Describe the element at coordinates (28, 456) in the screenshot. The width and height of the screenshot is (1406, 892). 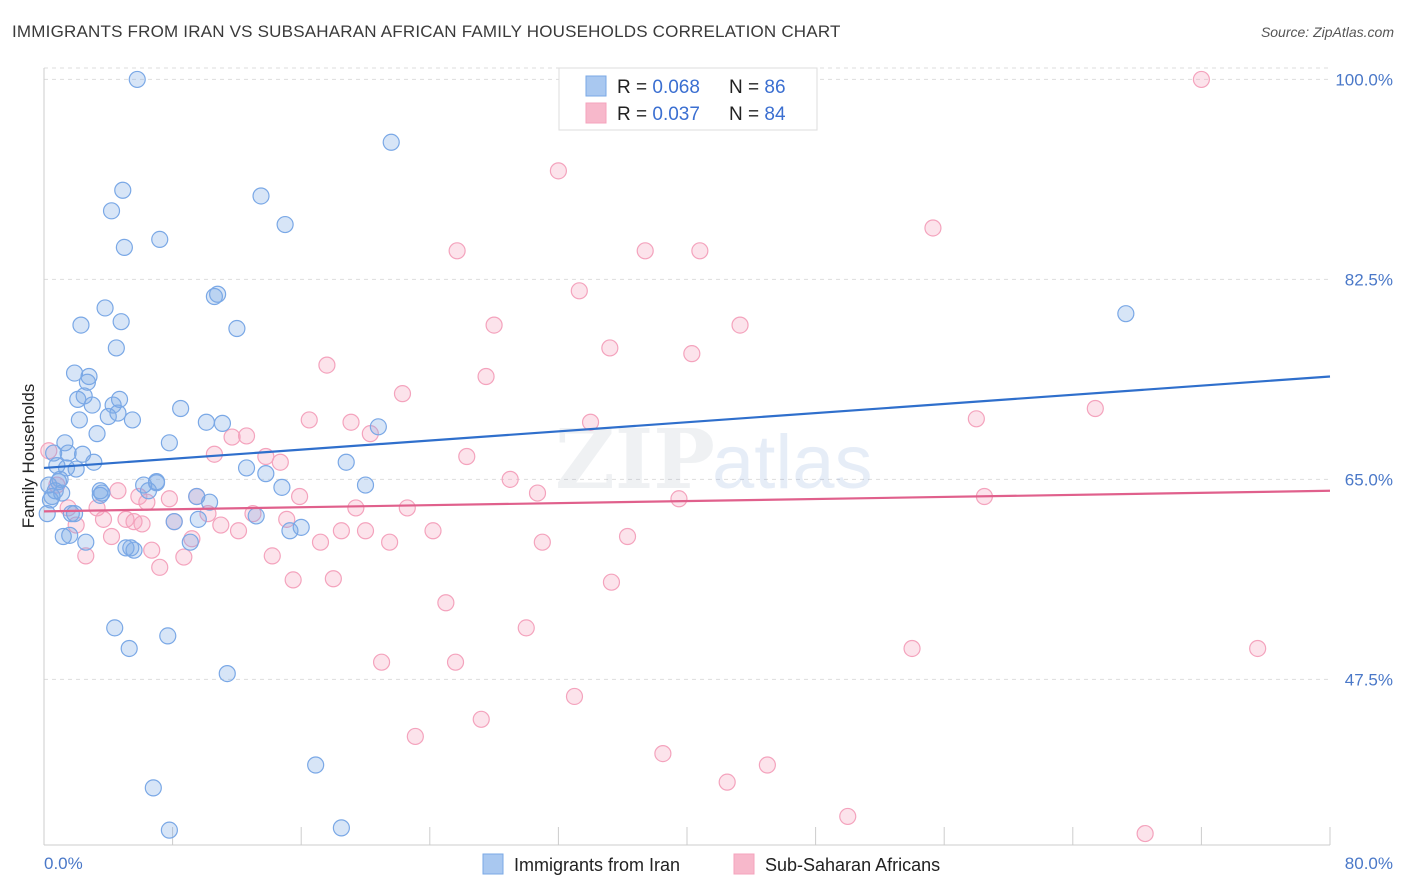
I see `y-axis-label: Family Households` at that location.